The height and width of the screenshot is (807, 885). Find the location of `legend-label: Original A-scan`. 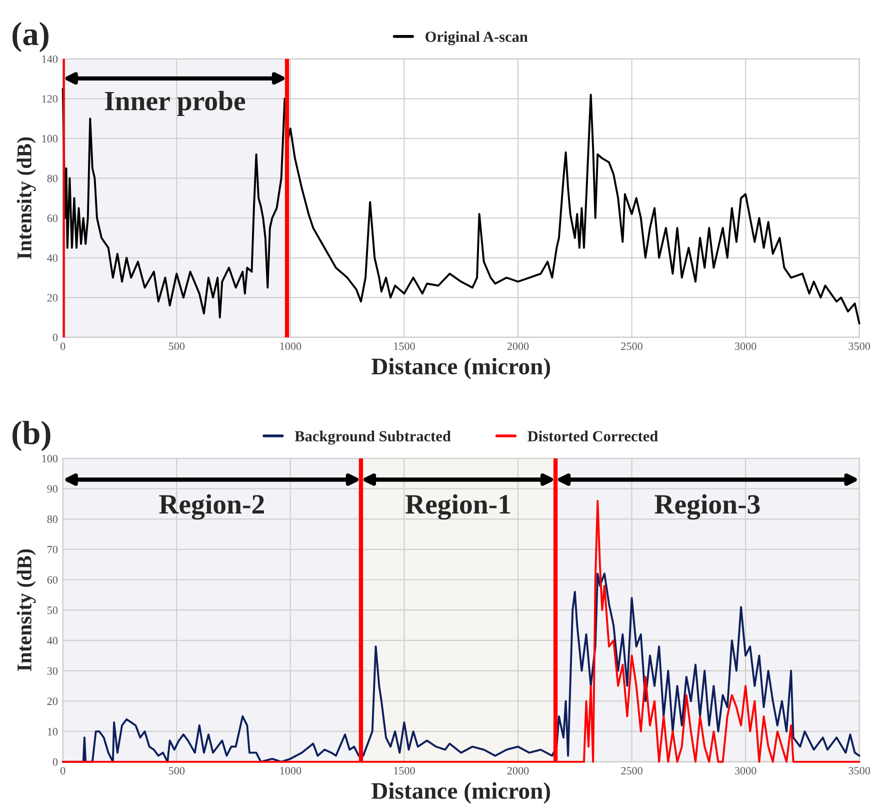

legend-label: Original A-scan is located at coordinates (477, 38).